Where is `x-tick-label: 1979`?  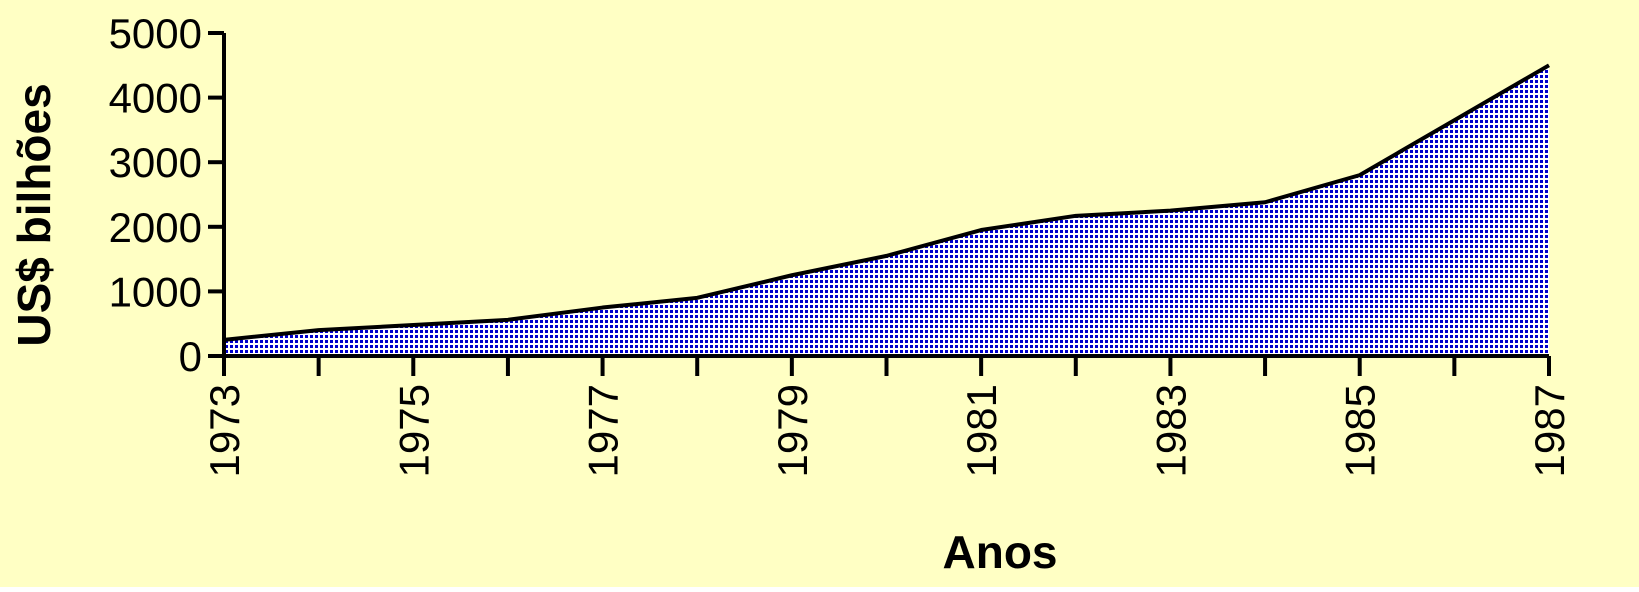 x-tick-label: 1979 is located at coordinates (792, 430).